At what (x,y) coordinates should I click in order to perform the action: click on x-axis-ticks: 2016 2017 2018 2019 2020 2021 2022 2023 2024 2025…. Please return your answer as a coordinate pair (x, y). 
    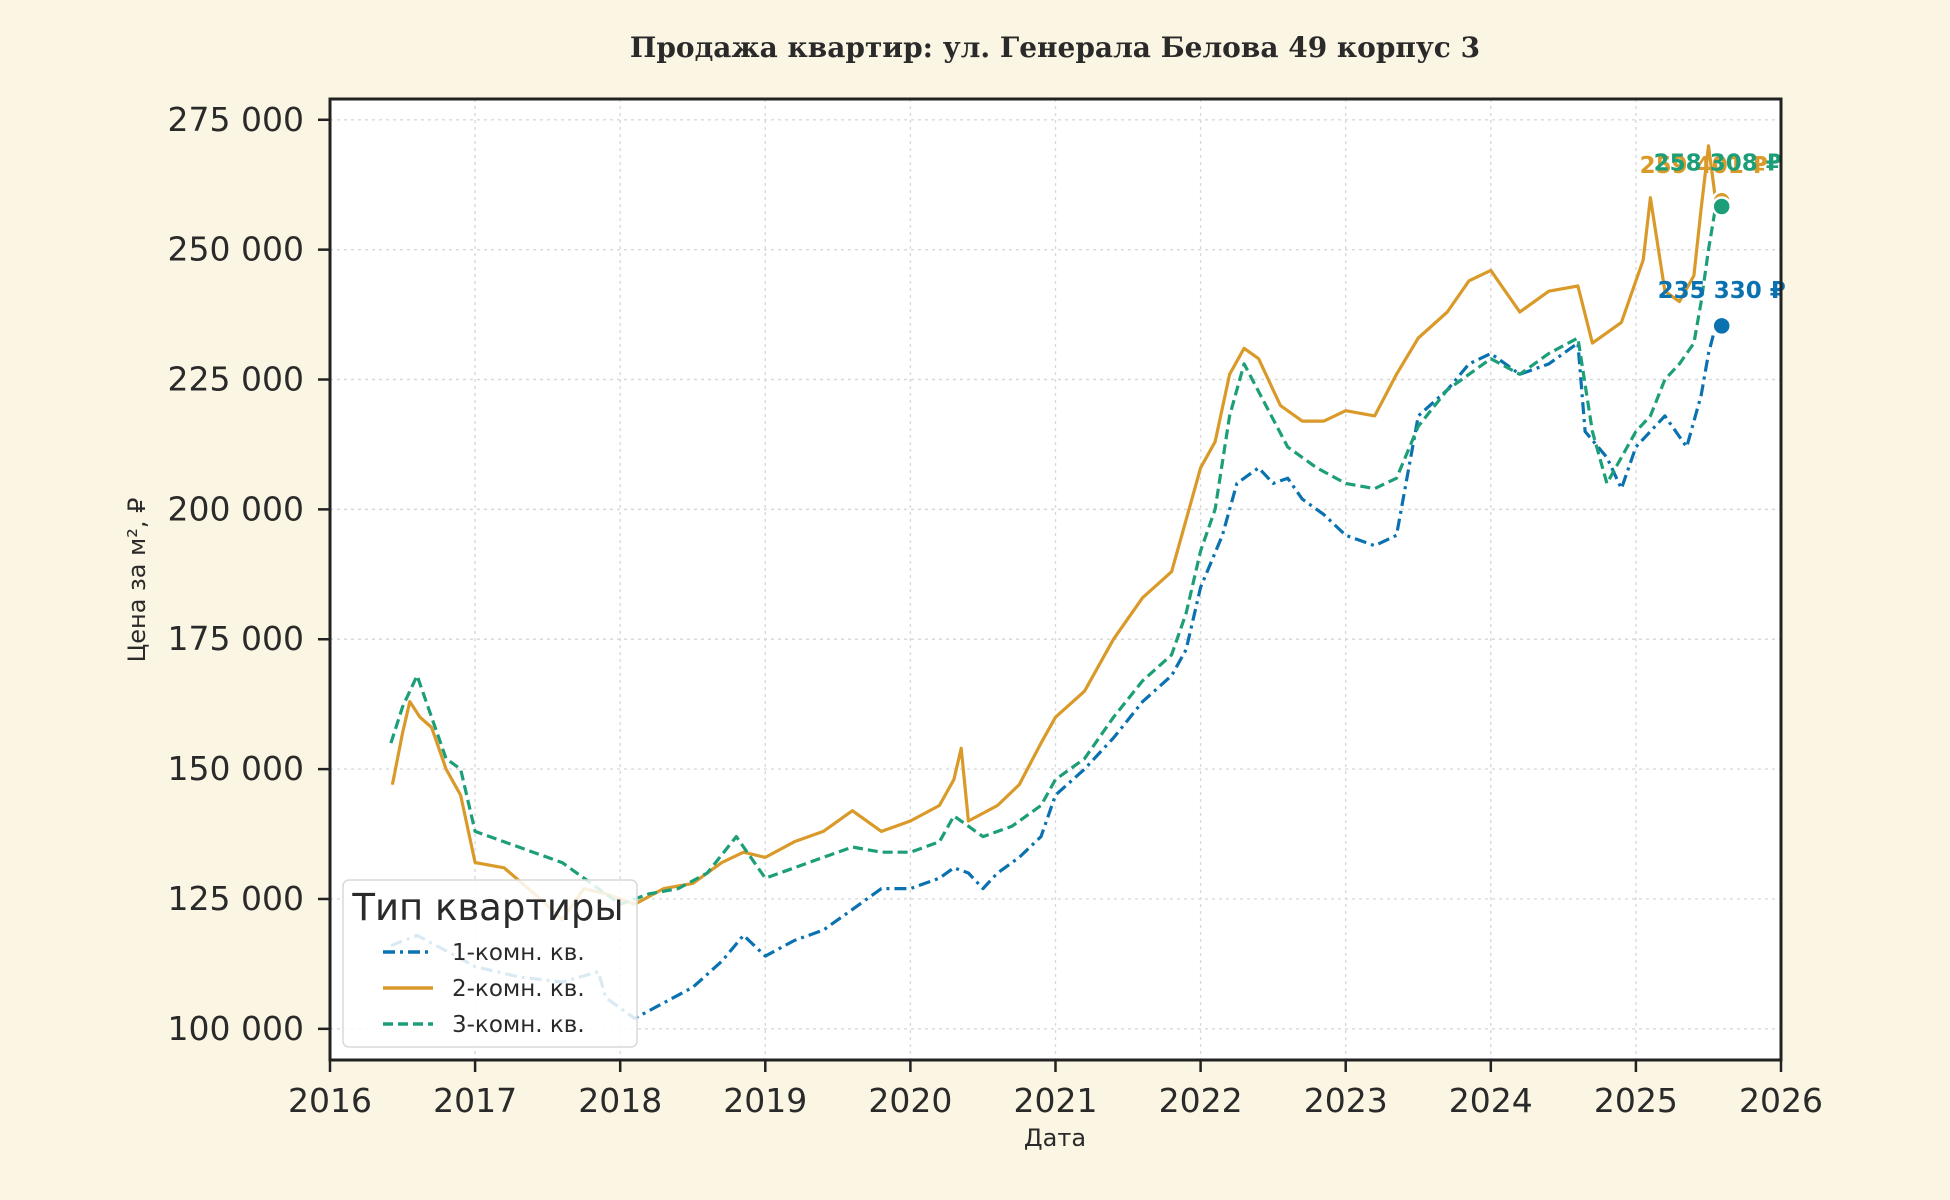
    Looking at the image, I should click on (1055, 1090).